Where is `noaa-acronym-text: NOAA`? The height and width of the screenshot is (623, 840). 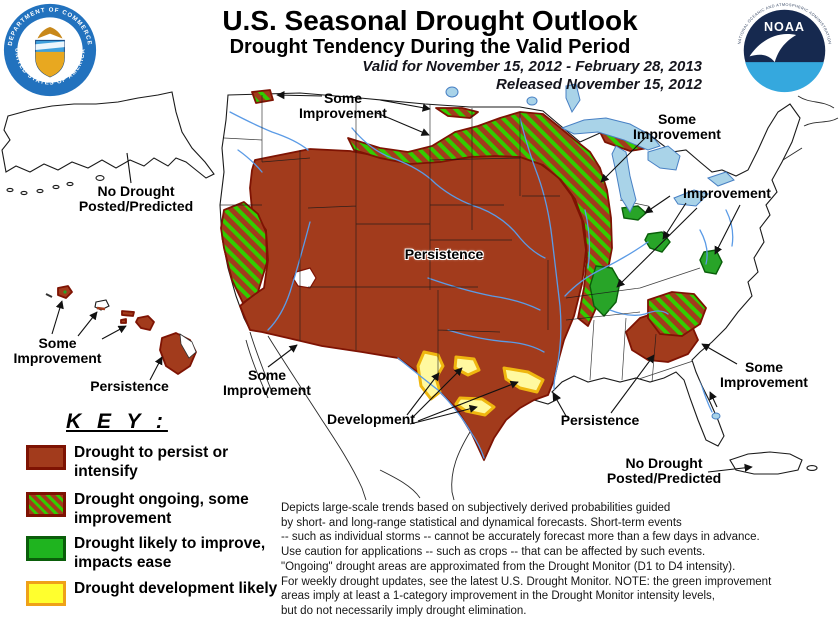
noaa-acronym-text: NOAA is located at coordinates (784, 27).